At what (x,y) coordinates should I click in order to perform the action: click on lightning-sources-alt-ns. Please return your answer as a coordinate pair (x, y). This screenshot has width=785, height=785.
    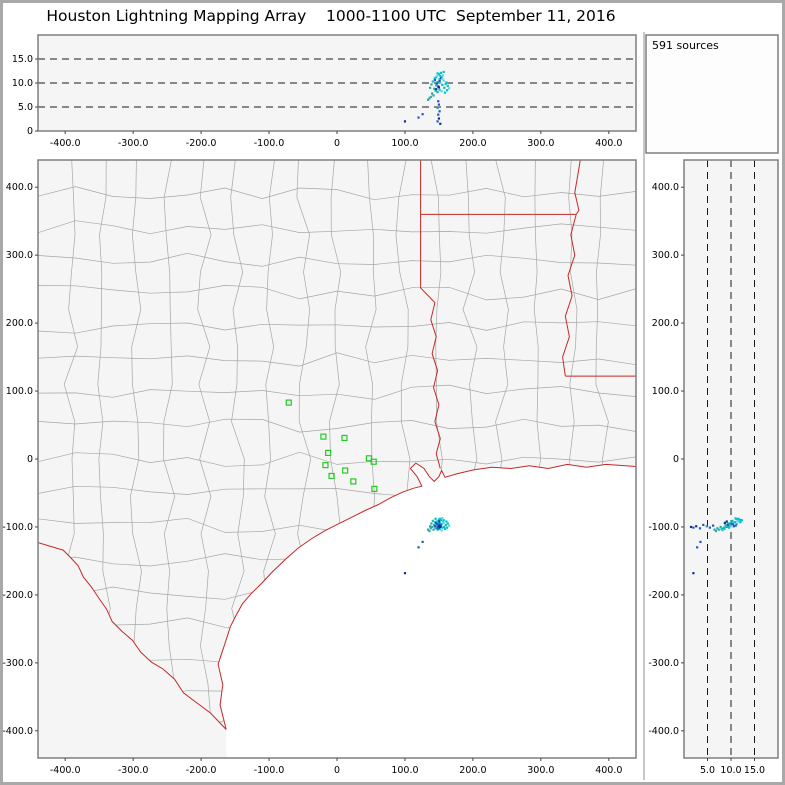
    Looking at the image, I should click on (716, 546).